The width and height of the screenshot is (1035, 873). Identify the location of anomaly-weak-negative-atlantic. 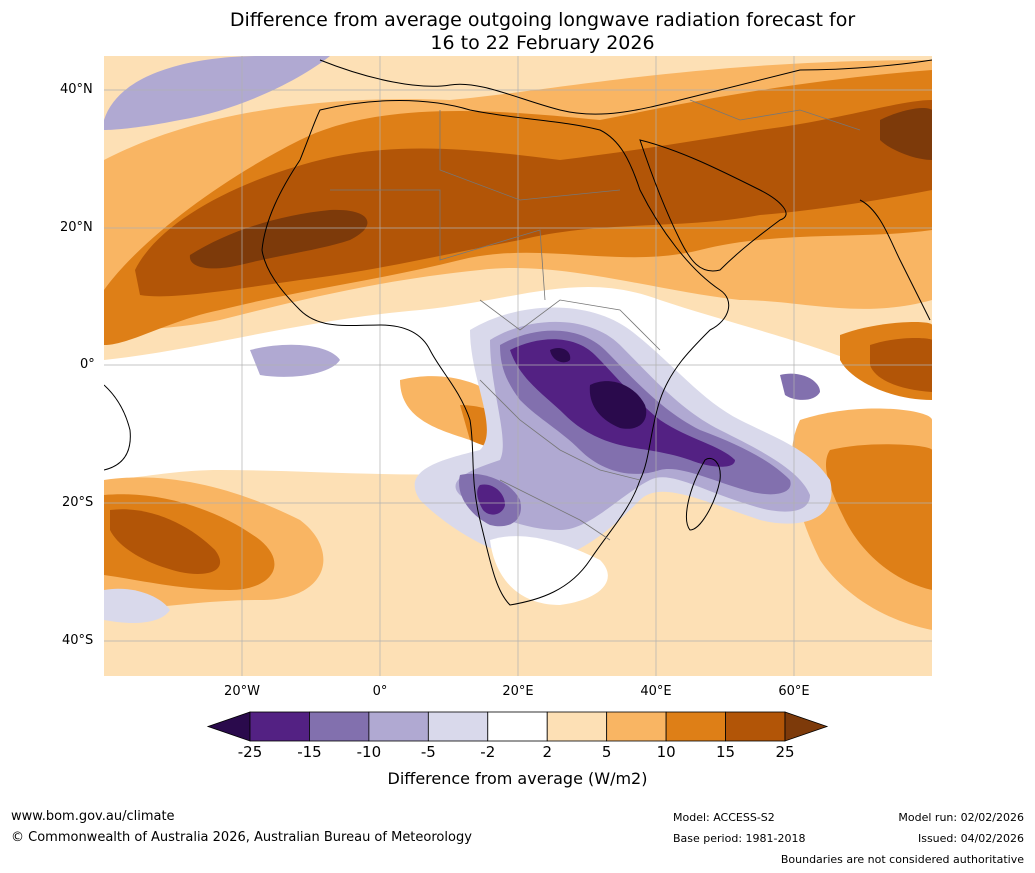
(137, 605).